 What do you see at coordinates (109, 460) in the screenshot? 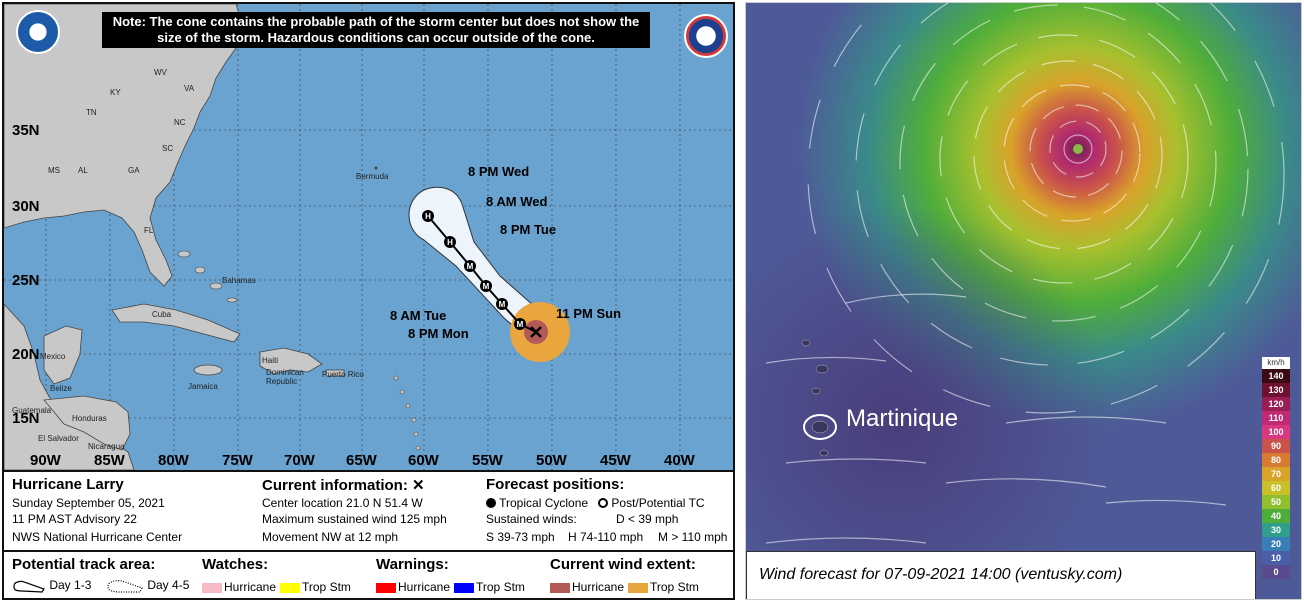
I see `lon-label-85w: 85W` at bounding box center [109, 460].